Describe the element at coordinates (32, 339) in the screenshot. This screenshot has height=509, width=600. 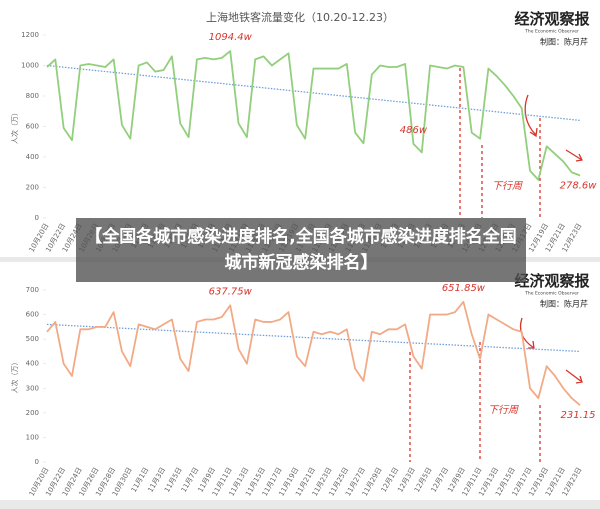
I see `y-tick-label: 500` at that location.